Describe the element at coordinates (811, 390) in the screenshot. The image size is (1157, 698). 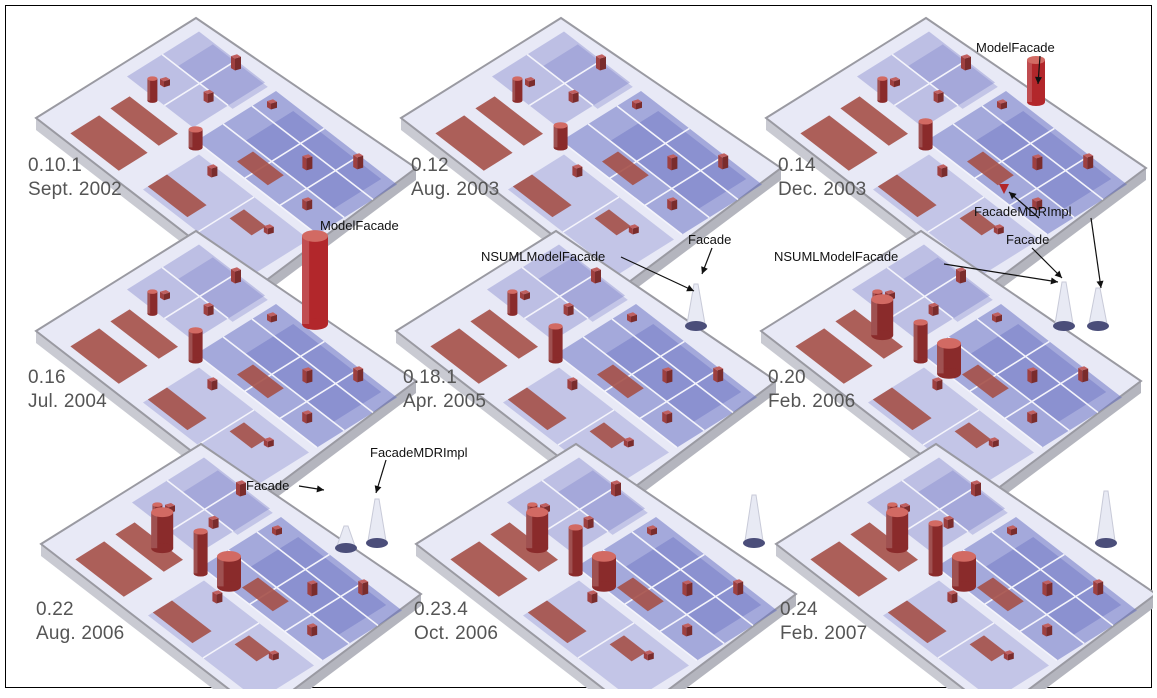
I see `panel-label-020: 0.20 Feb. 2006` at that location.